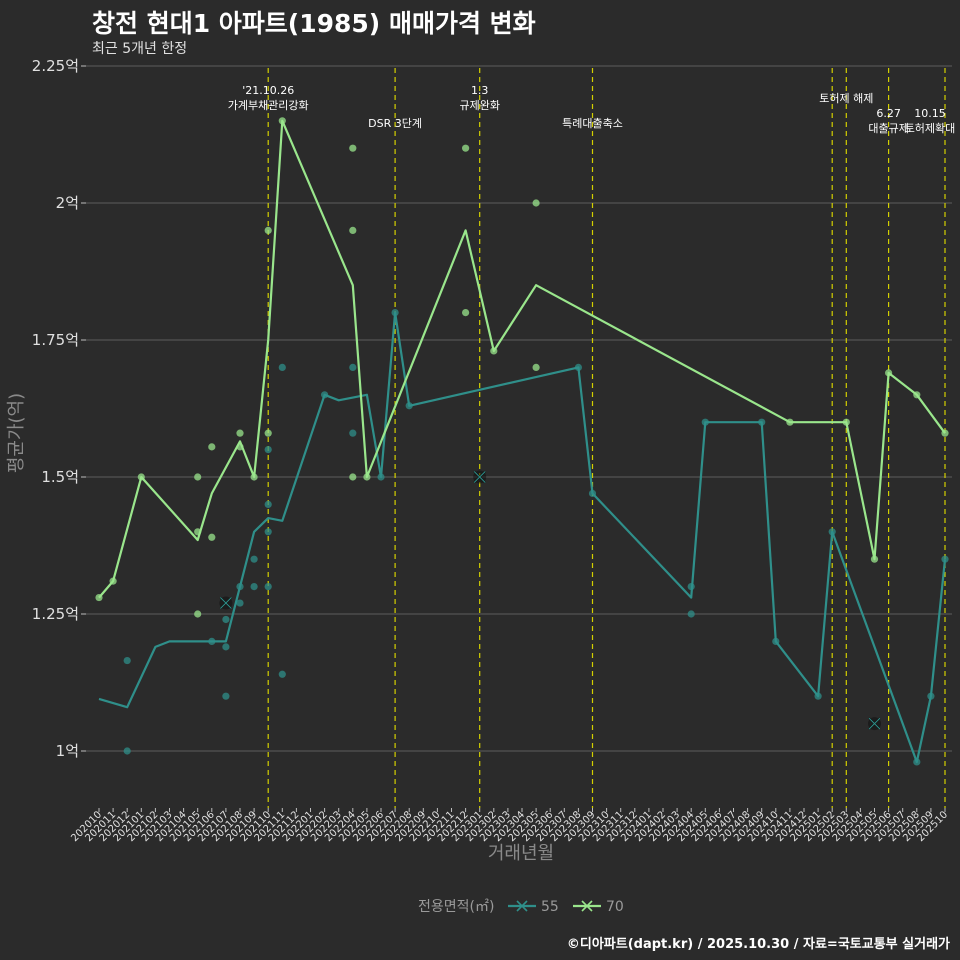 This screenshot has width=960, height=960. What do you see at coordinates (566, 907) in the screenshot?
I see `legend-entries: 55 70` at bounding box center [566, 907].